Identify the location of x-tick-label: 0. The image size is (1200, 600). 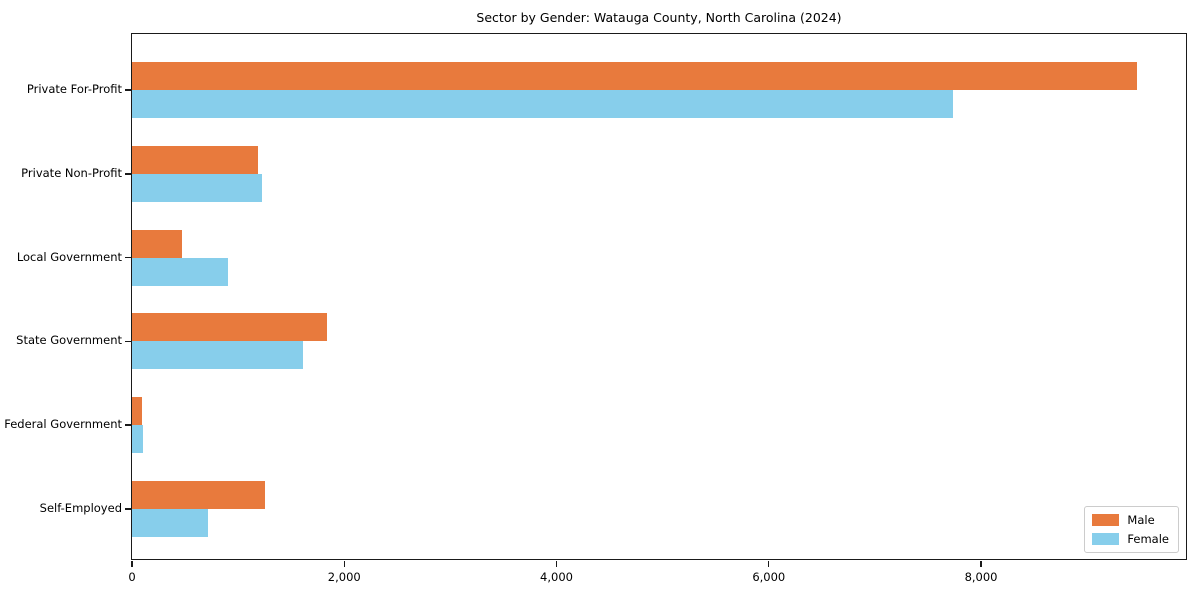
(132, 577).